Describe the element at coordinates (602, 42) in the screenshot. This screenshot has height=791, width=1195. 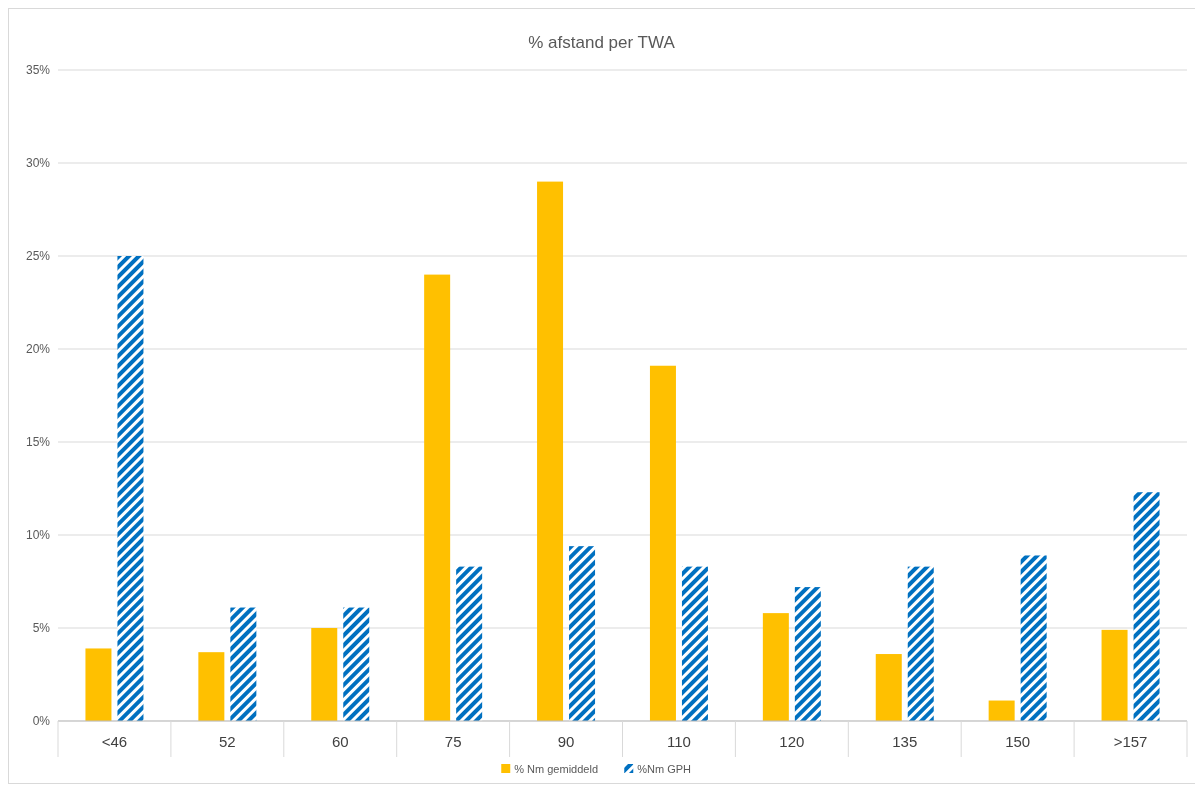
I see `chart-title: % afstand per TWA` at that location.